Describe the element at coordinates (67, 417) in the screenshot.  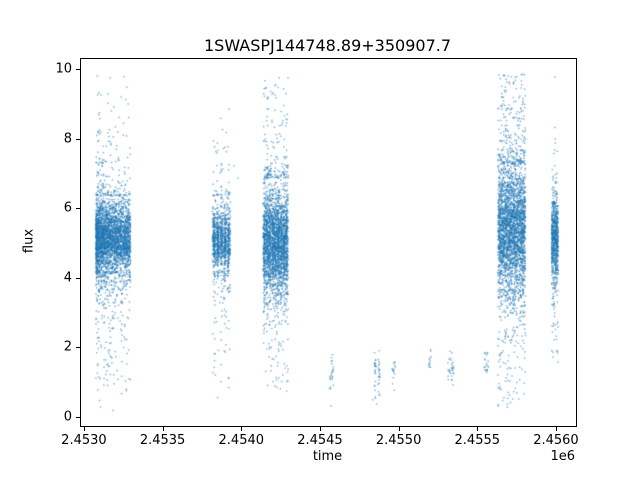
I see `y-tick-label: 0` at that location.